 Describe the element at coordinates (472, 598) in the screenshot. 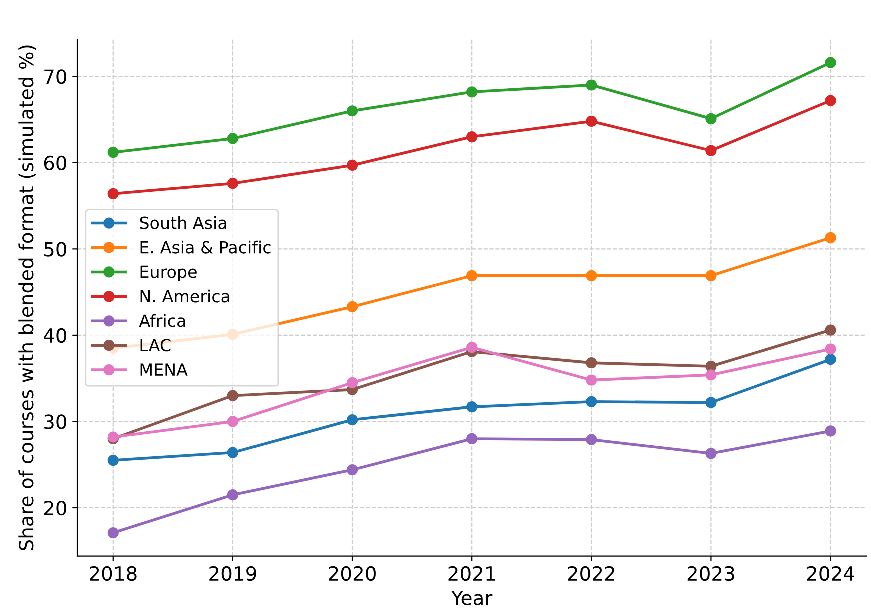

I see `x-axis-title: Year` at that location.